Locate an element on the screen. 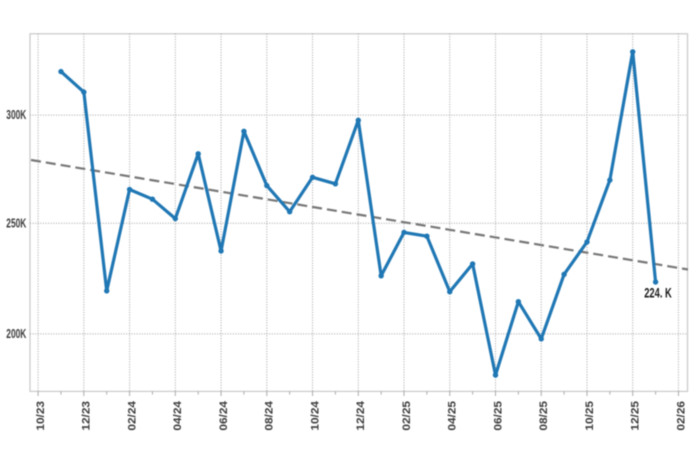  svg-text: 10/23 is located at coordinates (41, 416).